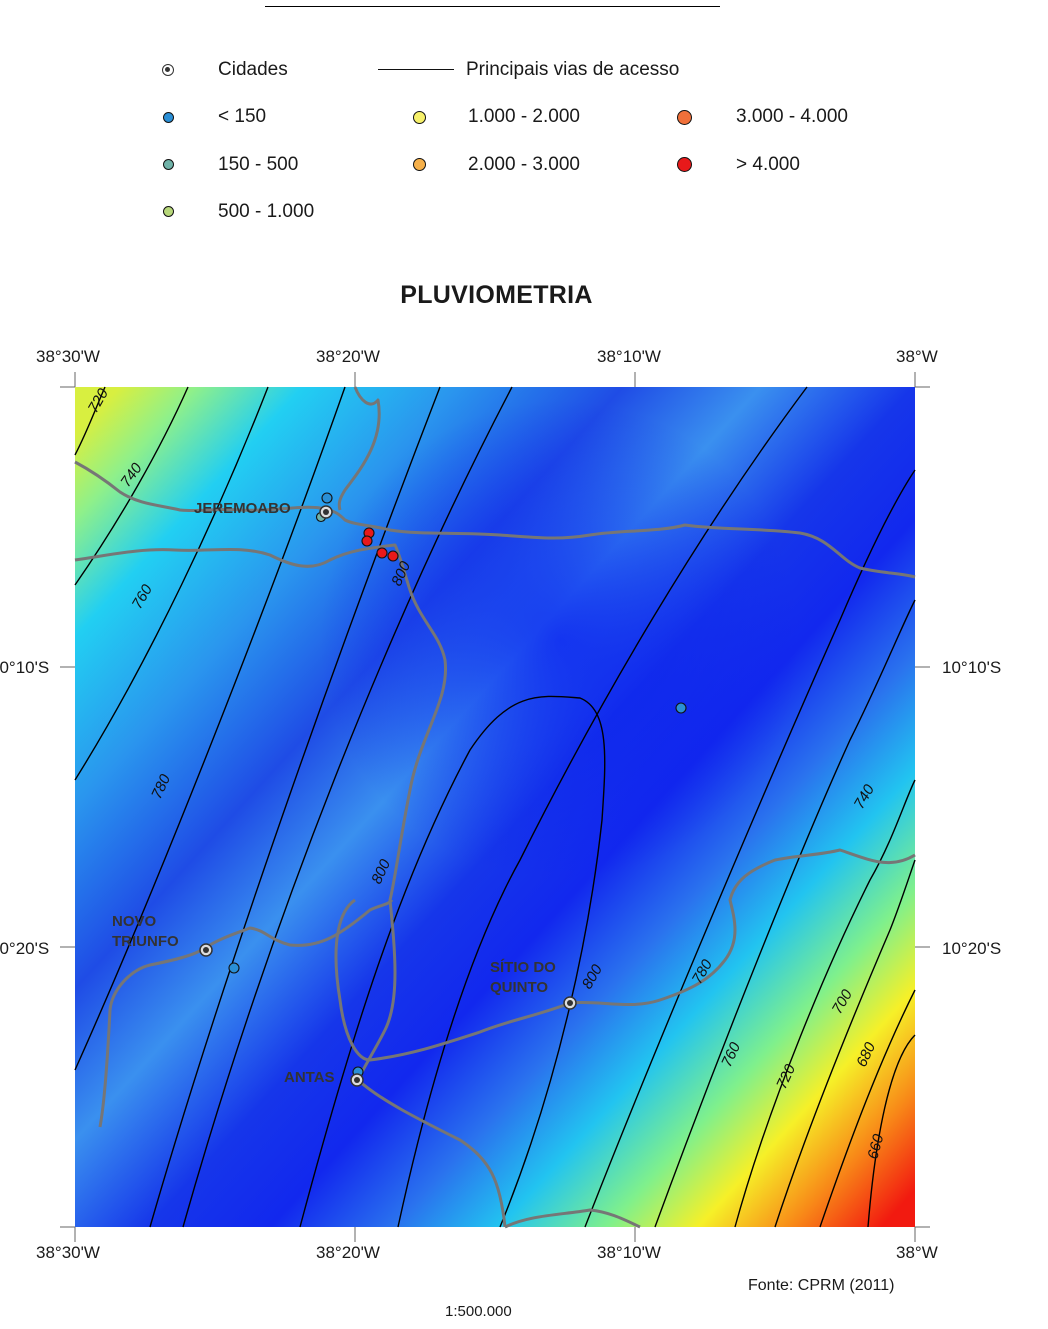 The width and height of the screenshot is (1048, 1329). Describe the element at coordinates (875, 1146) in the screenshot. I see `contour-label: 660` at that location.